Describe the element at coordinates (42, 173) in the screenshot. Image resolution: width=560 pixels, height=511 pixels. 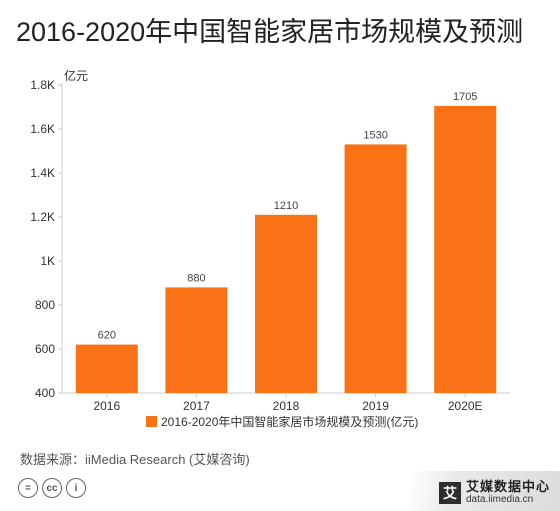
I see `y-tick-label: 1.4K` at that location.